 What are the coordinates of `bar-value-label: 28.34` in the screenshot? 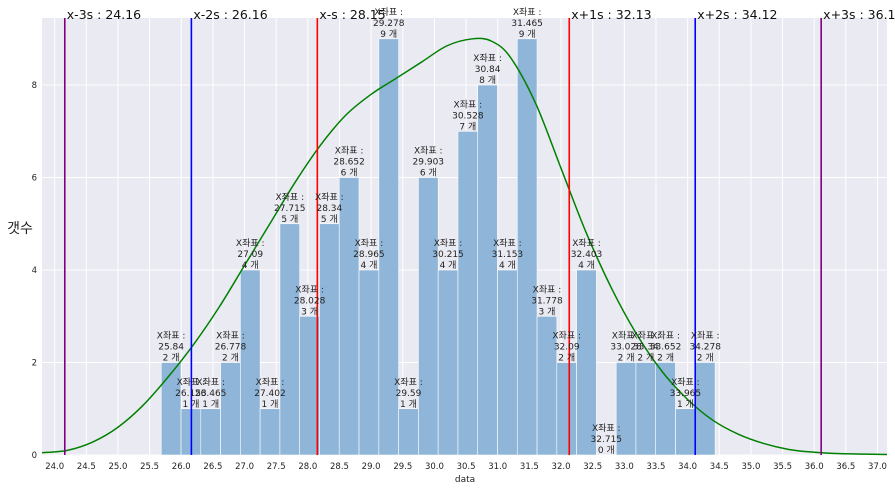 It's located at (329, 209).